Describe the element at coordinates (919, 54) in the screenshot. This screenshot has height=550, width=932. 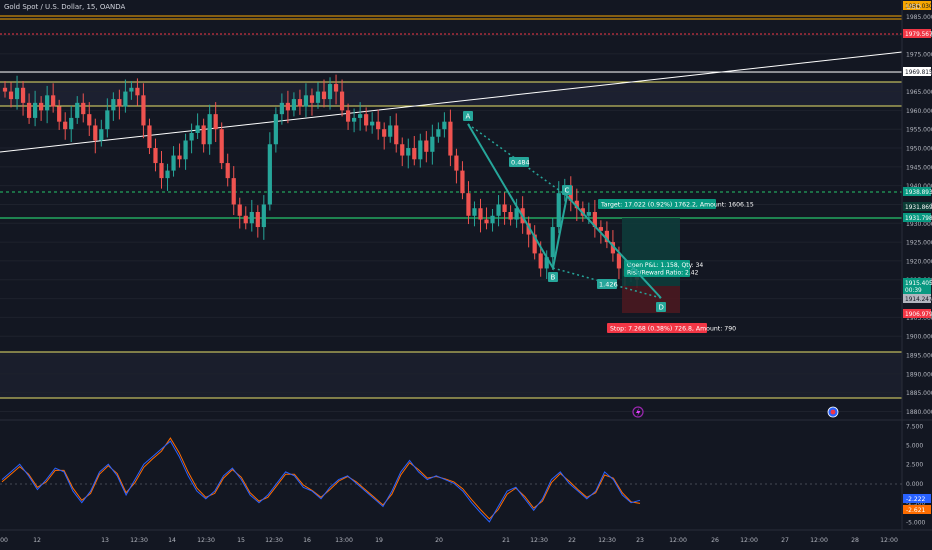
I see `price-tick-label: 1975.000` at that location.